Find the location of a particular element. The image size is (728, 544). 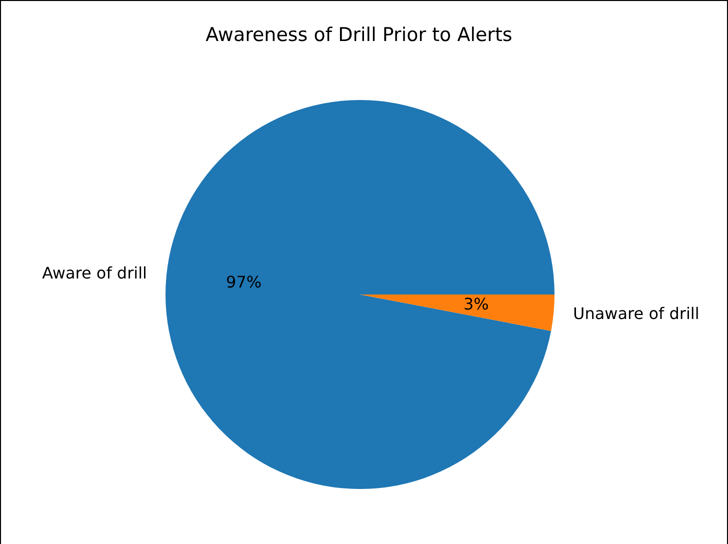

chart-title: Awareness of Drill Prior to Alerts is located at coordinates (359, 35).